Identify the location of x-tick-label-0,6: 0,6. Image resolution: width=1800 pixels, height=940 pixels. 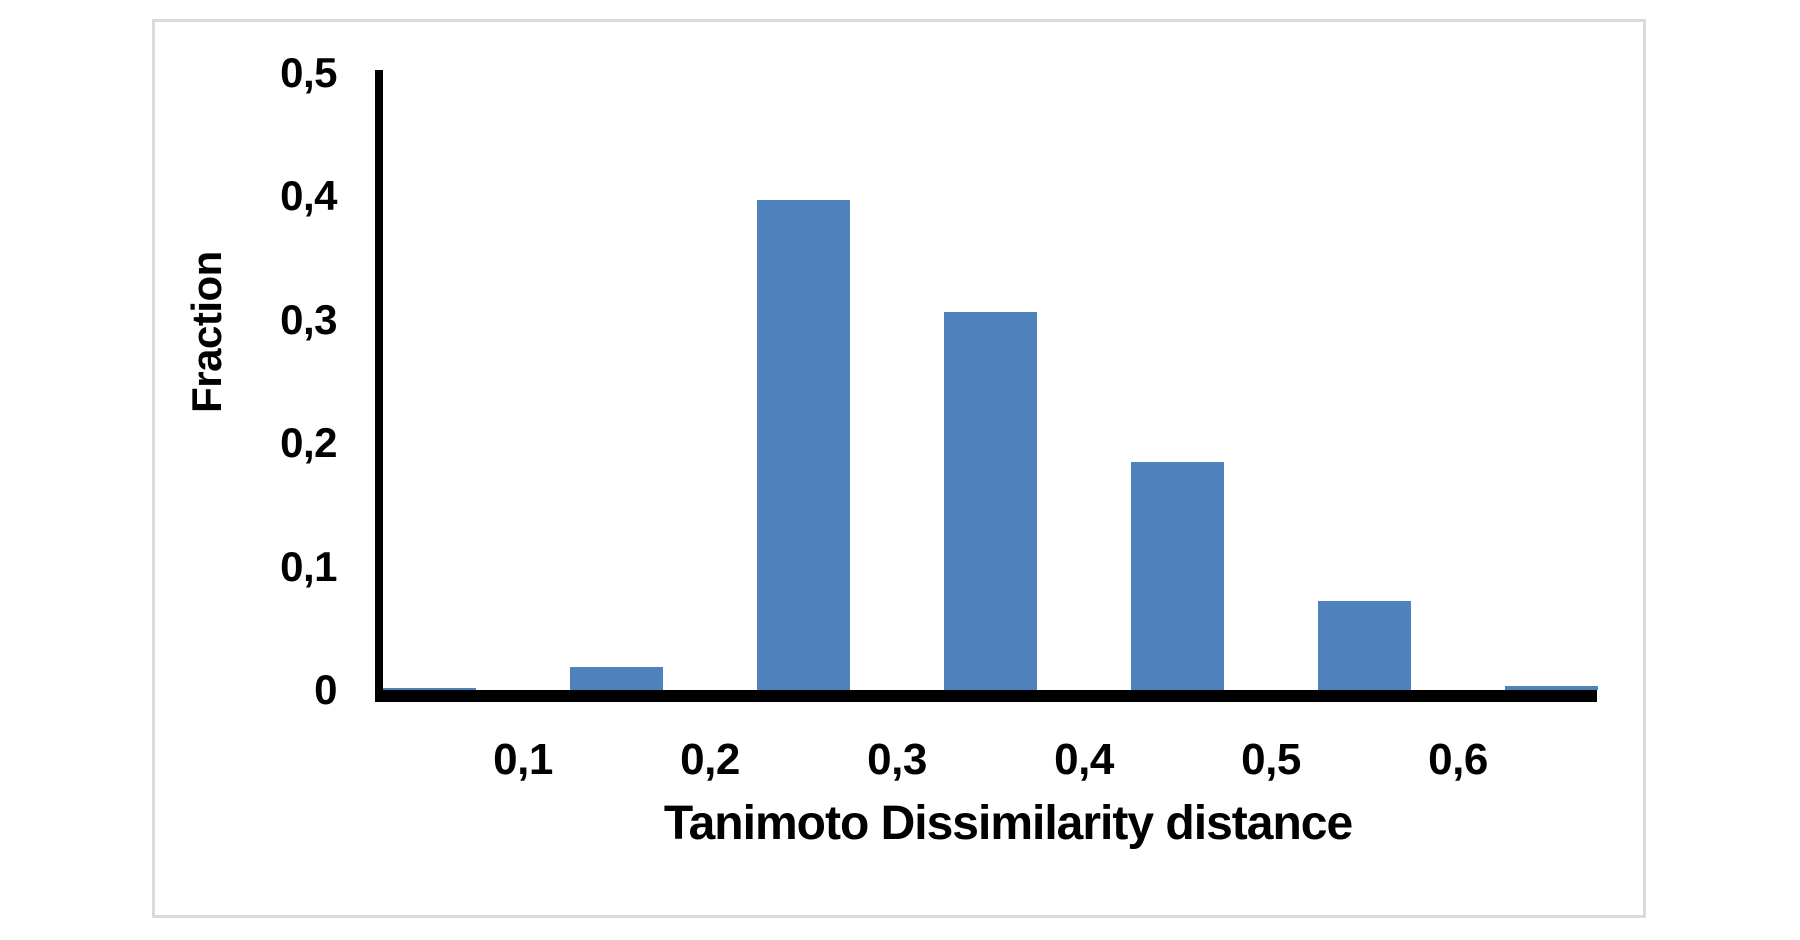
(1458, 759).